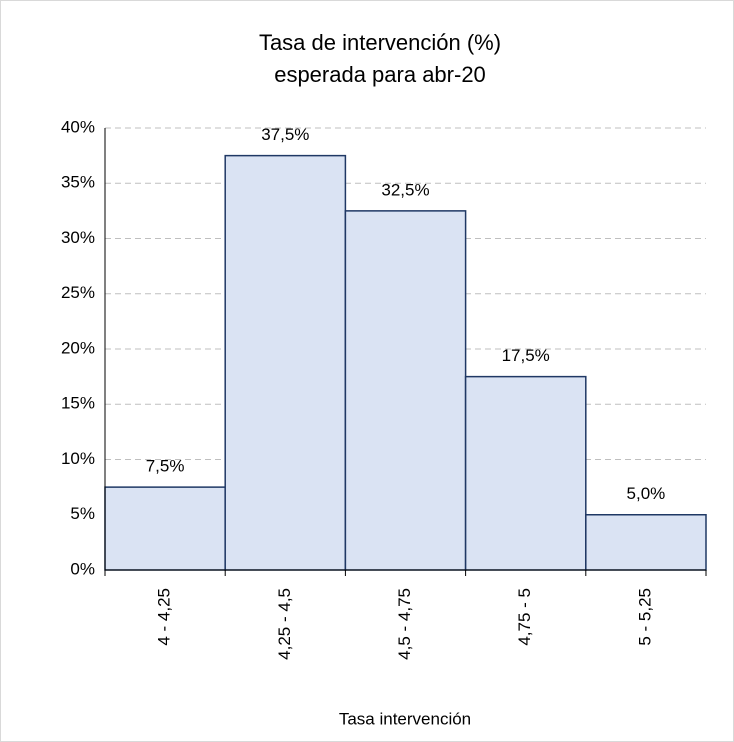  What do you see at coordinates (78, 347) in the screenshot?
I see `y-tick-label: 20%` at bounding box center [78, 347].